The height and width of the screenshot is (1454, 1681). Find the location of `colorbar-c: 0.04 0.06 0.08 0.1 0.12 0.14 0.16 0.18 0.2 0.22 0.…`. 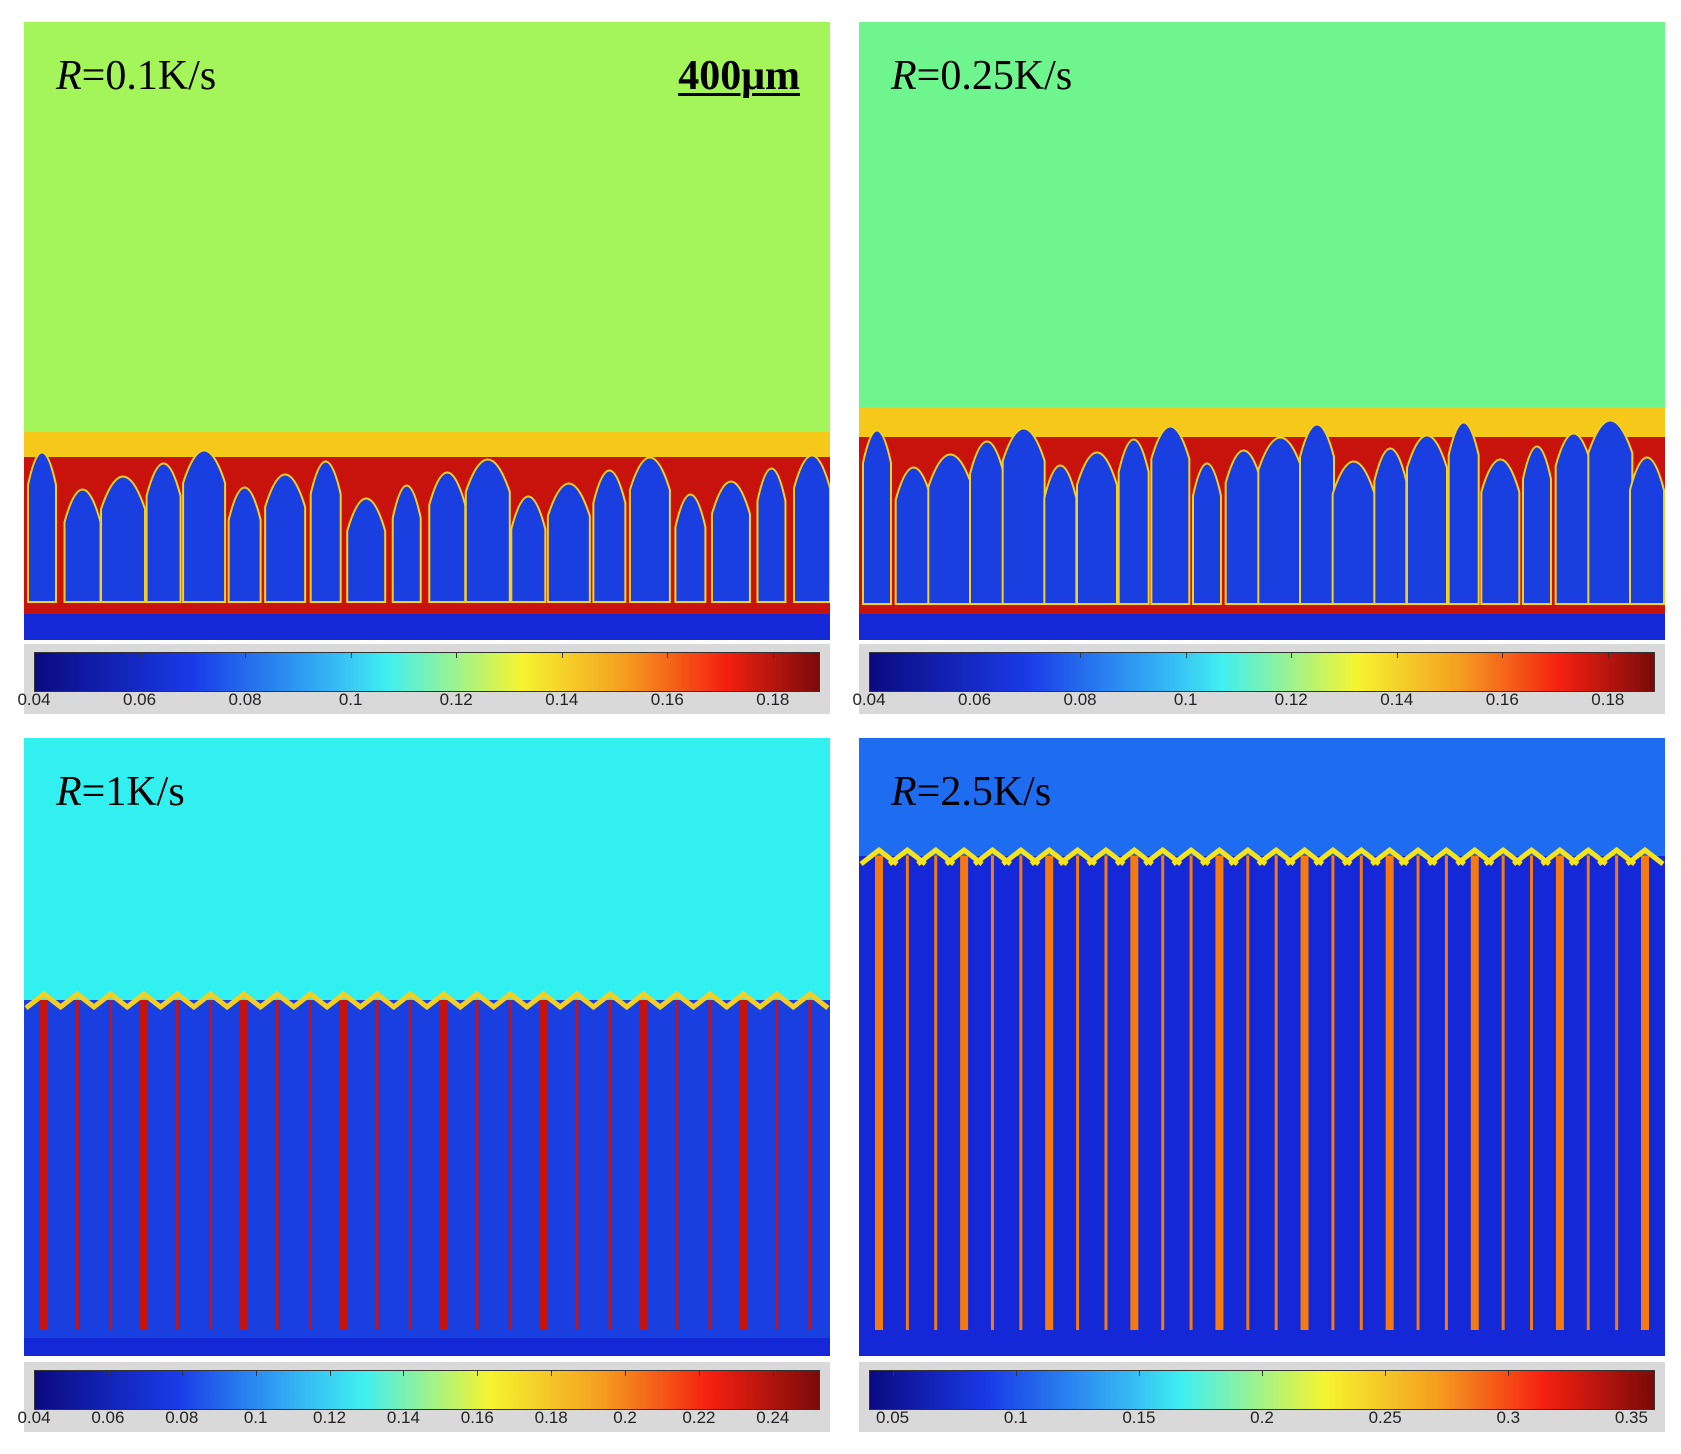

colorbar-c: 0.04 0.06 0.08 0.1 0.12 0.14 0.16 0.18 0.2 0.22 0.… is located at coordinates (423, 1397).